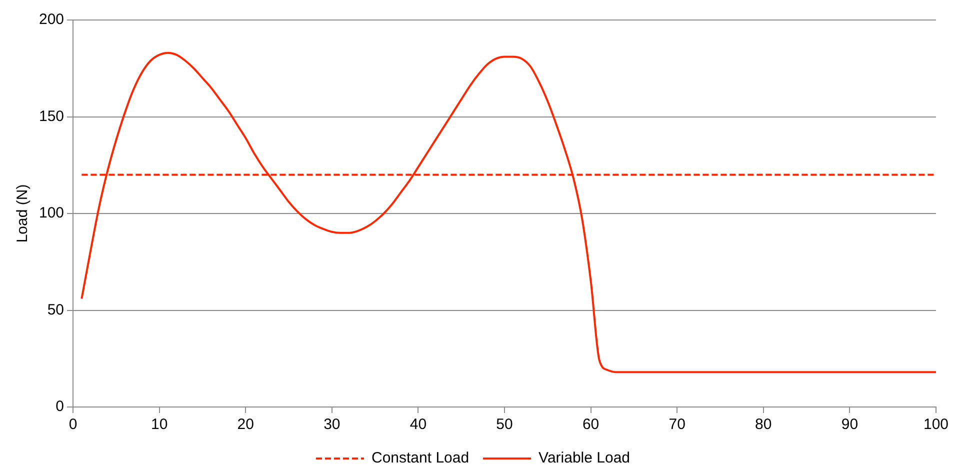 This screenshot has width=962, height=476. Describe the element at coordinates (60, 407) in the screenshot. I see `y-tick-label: 0` at that location.